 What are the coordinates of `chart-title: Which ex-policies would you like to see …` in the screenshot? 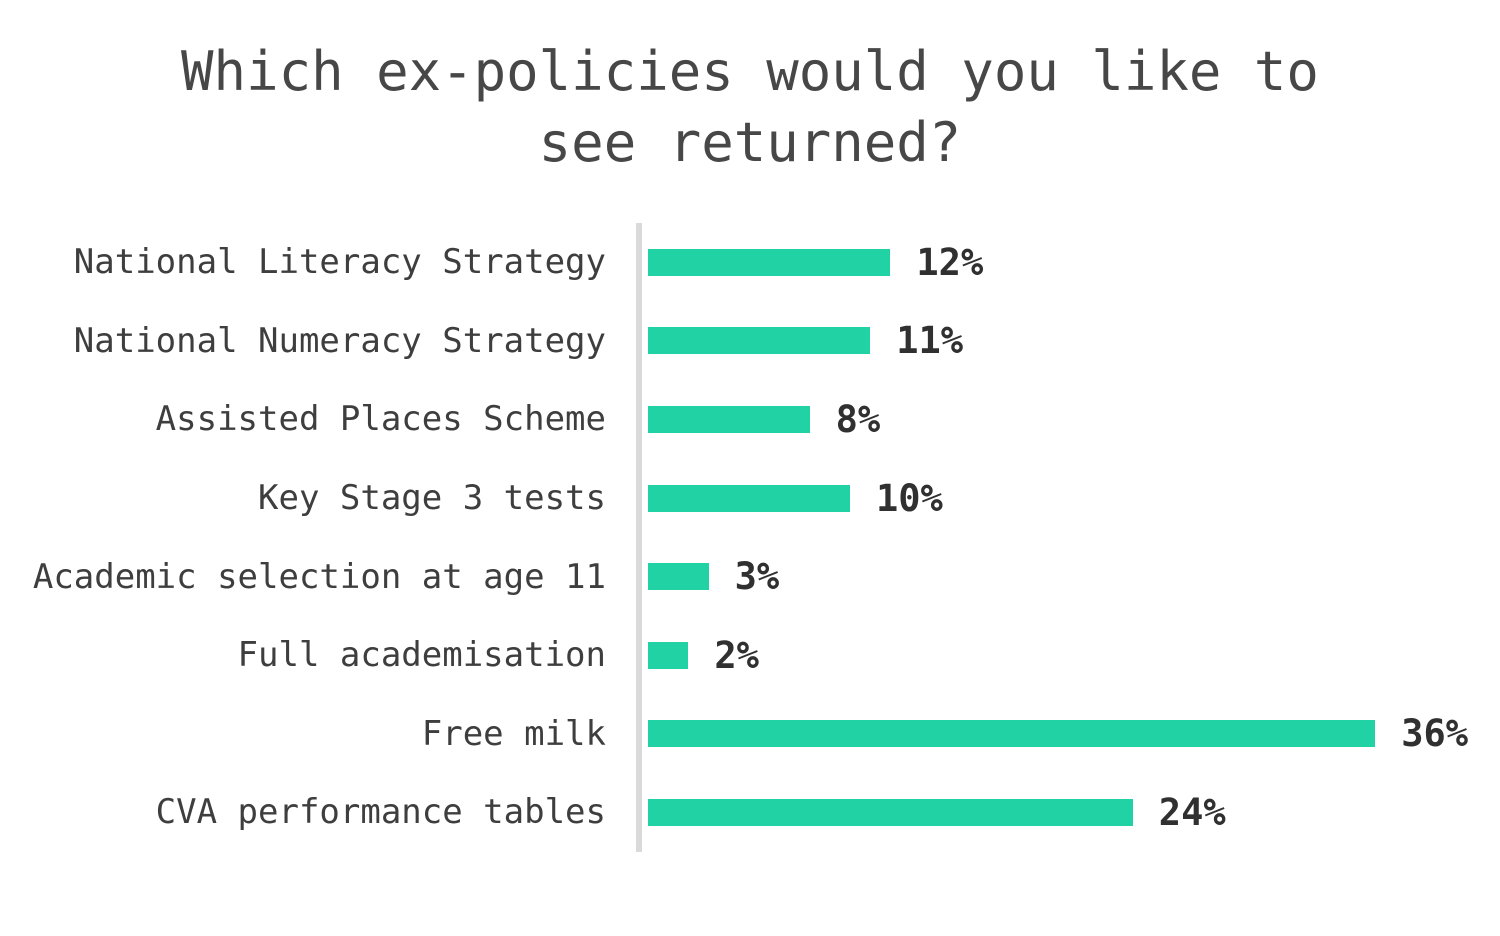 It's located at (750, 107).